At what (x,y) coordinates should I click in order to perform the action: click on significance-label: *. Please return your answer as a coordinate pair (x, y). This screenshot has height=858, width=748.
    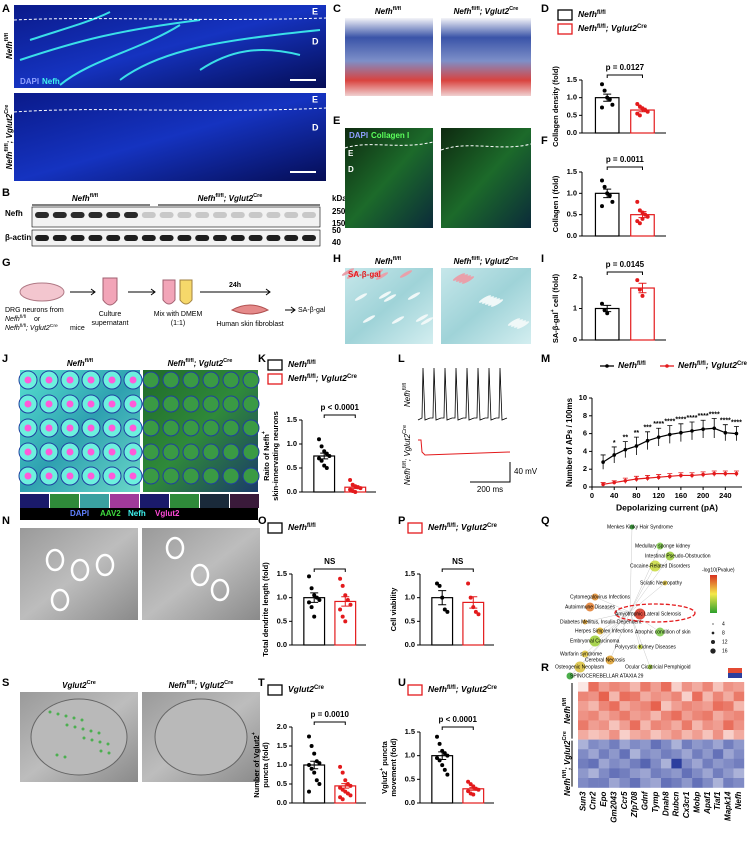
    Looking at the image, I should click on (614, 443).